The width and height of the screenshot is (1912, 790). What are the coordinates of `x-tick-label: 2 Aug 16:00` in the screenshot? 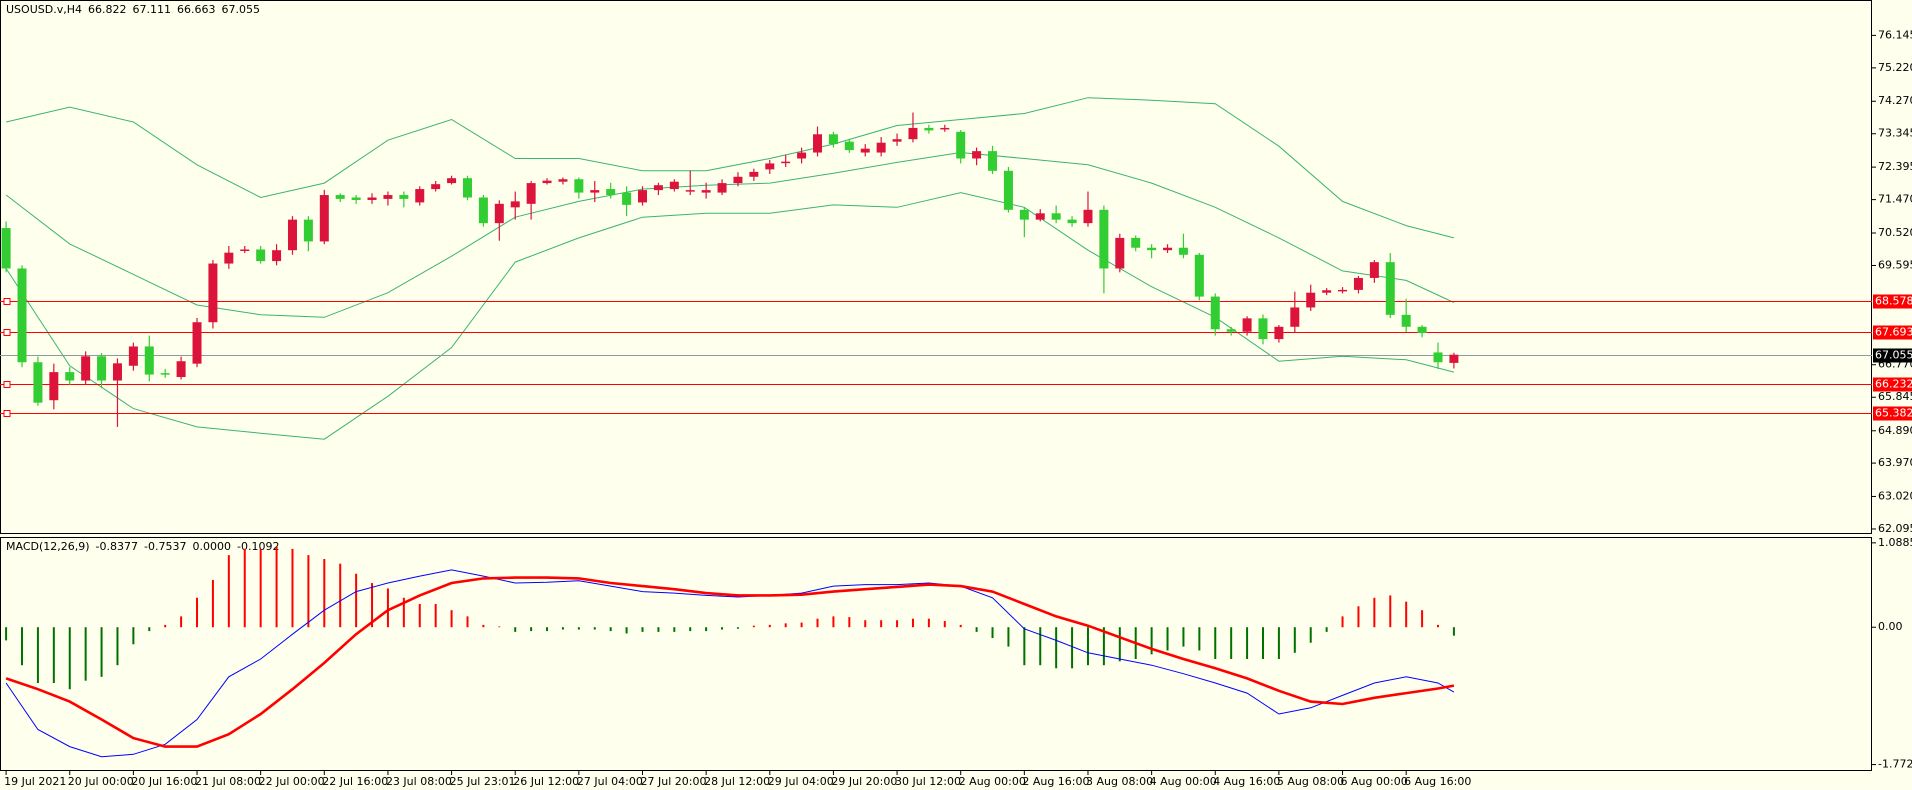 It's located at (1055, 781).